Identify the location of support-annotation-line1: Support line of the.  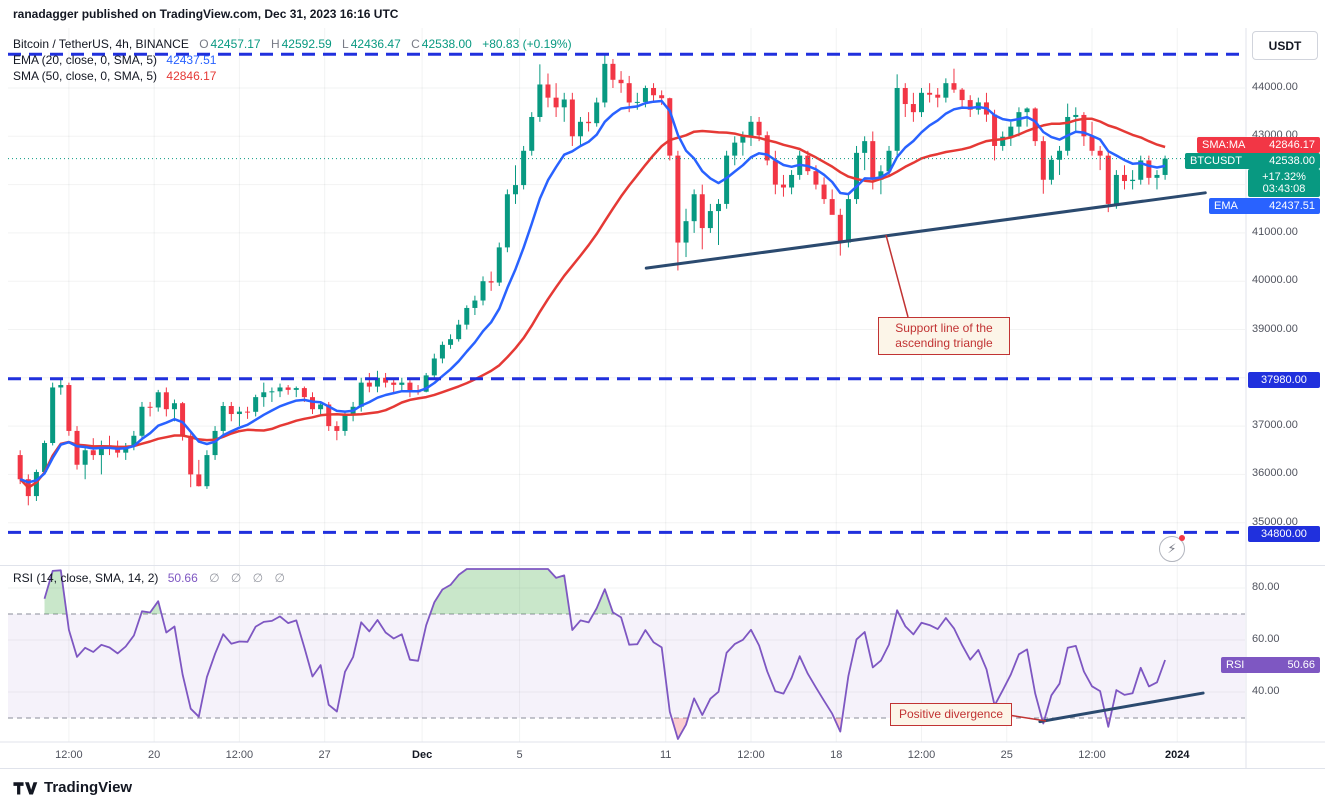
(944, 328).